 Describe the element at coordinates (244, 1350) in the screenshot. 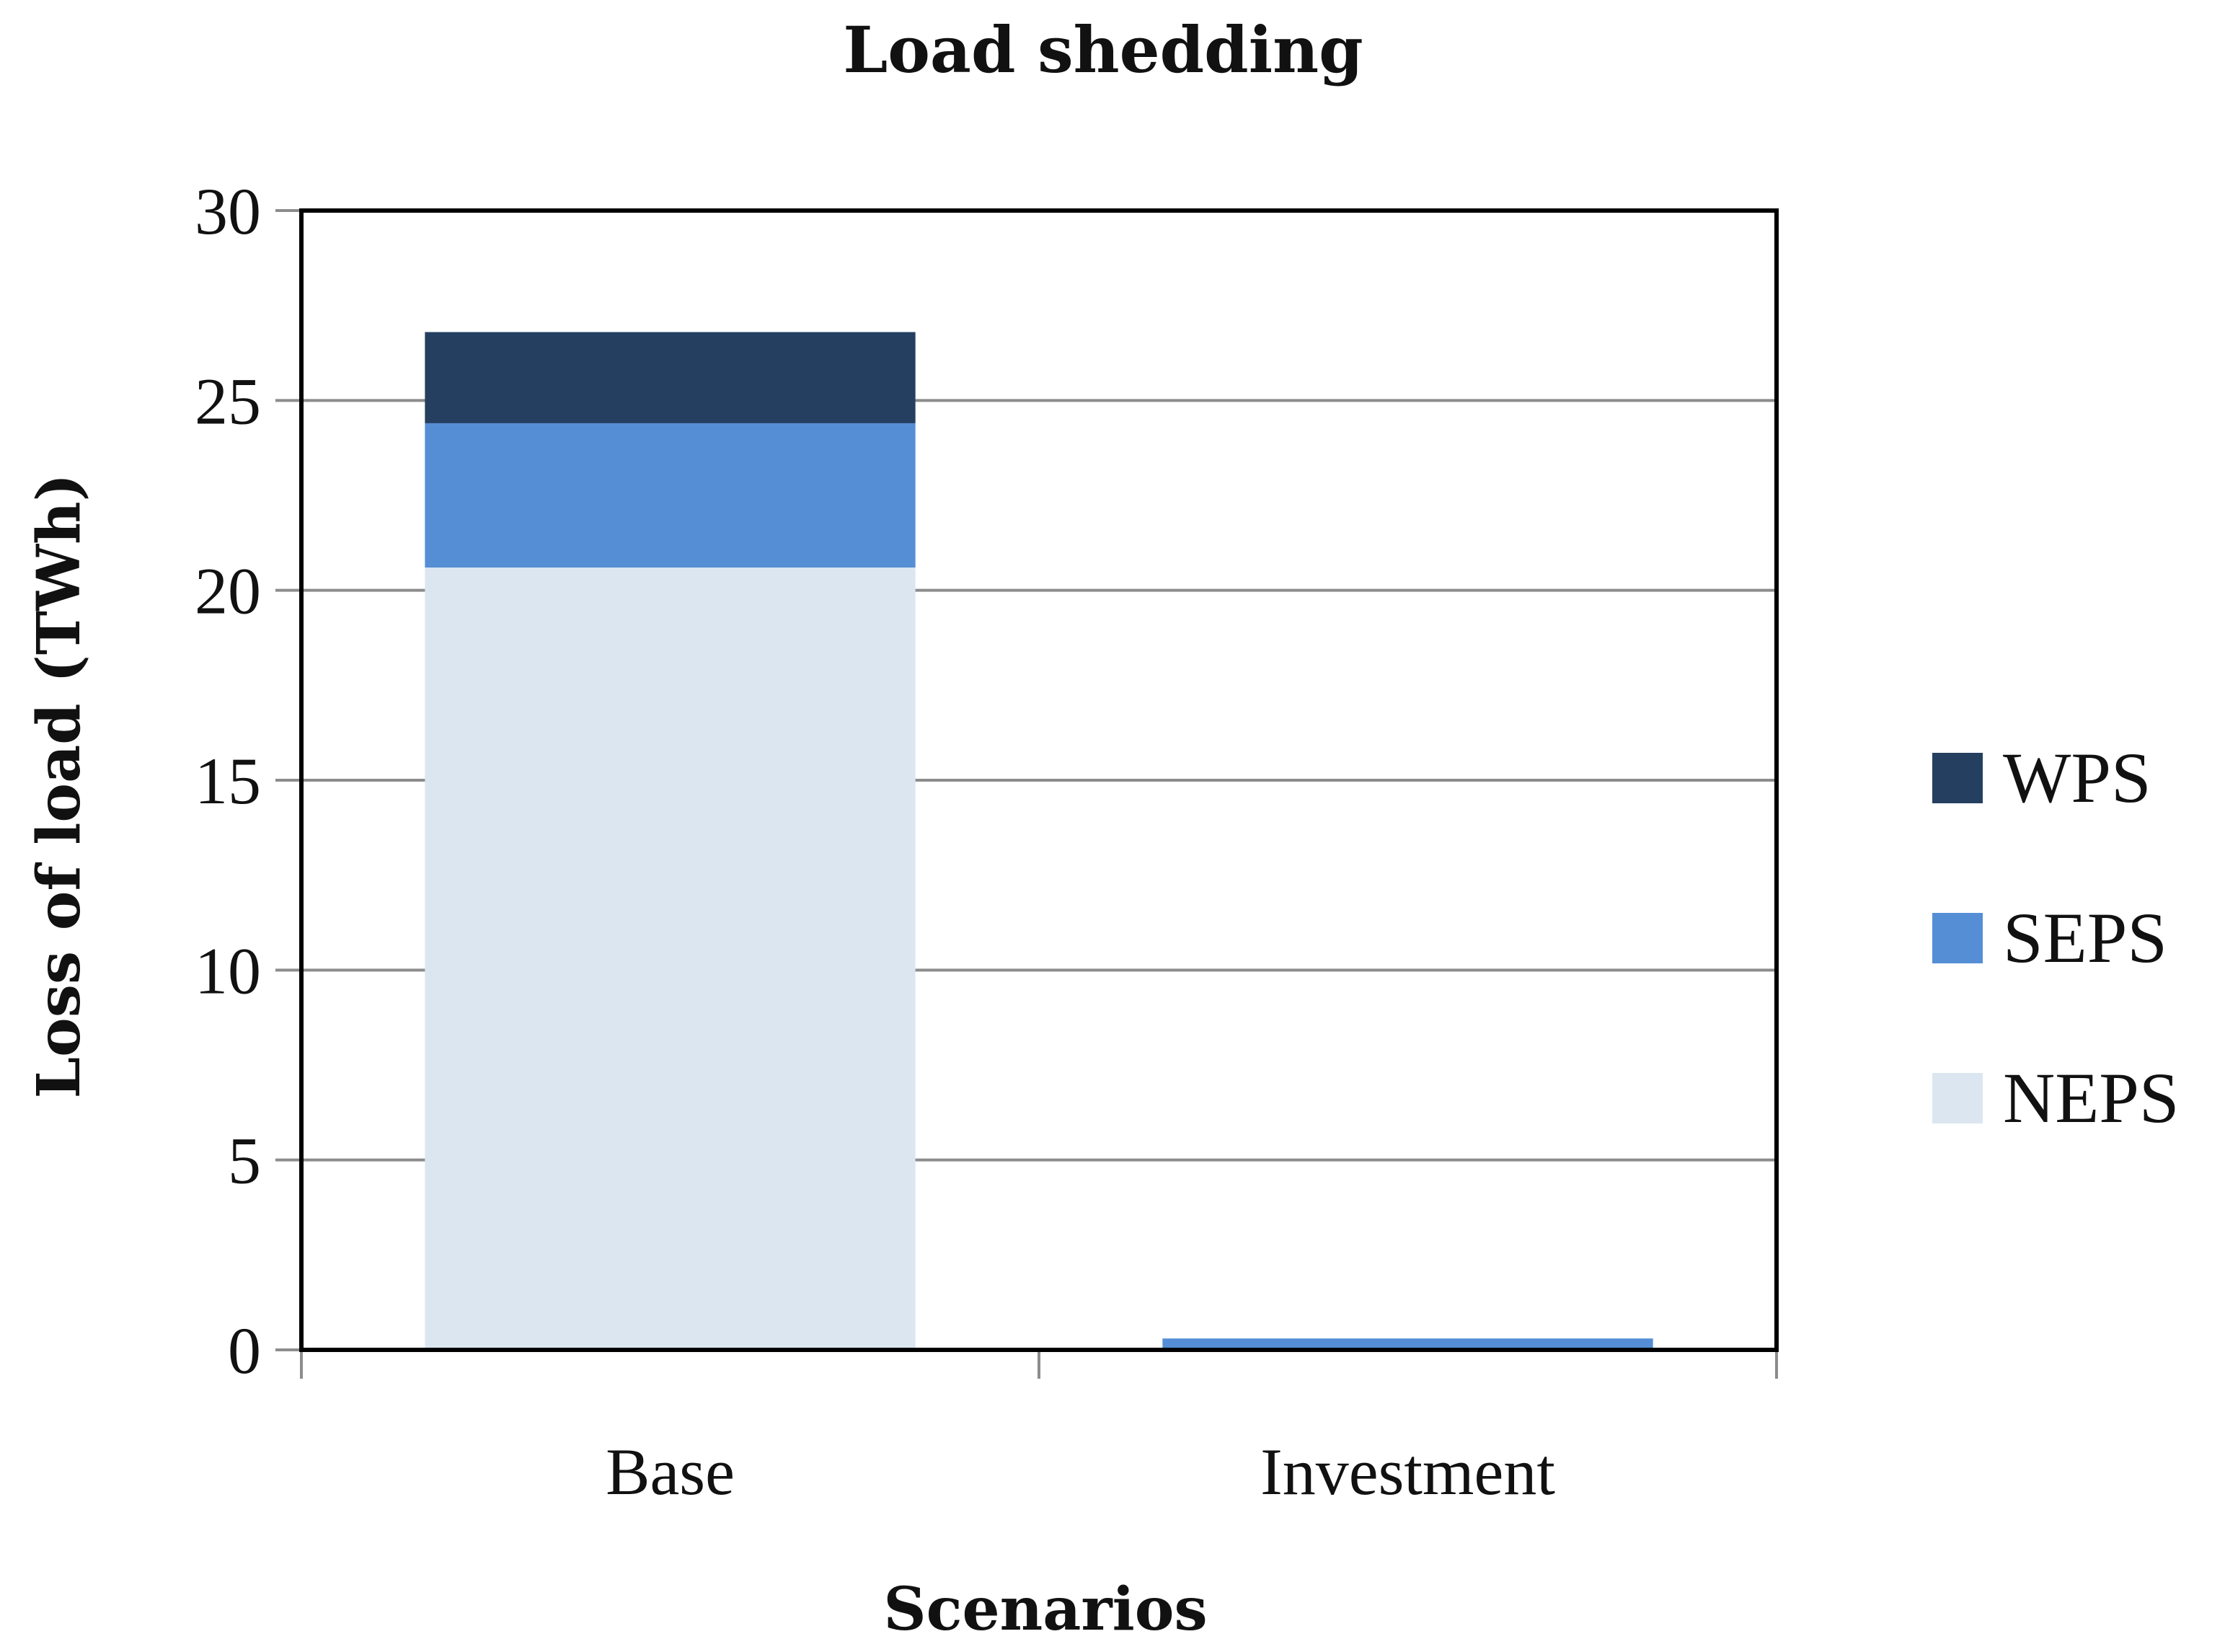

I see `y-tick-label-0: 0` at that location.